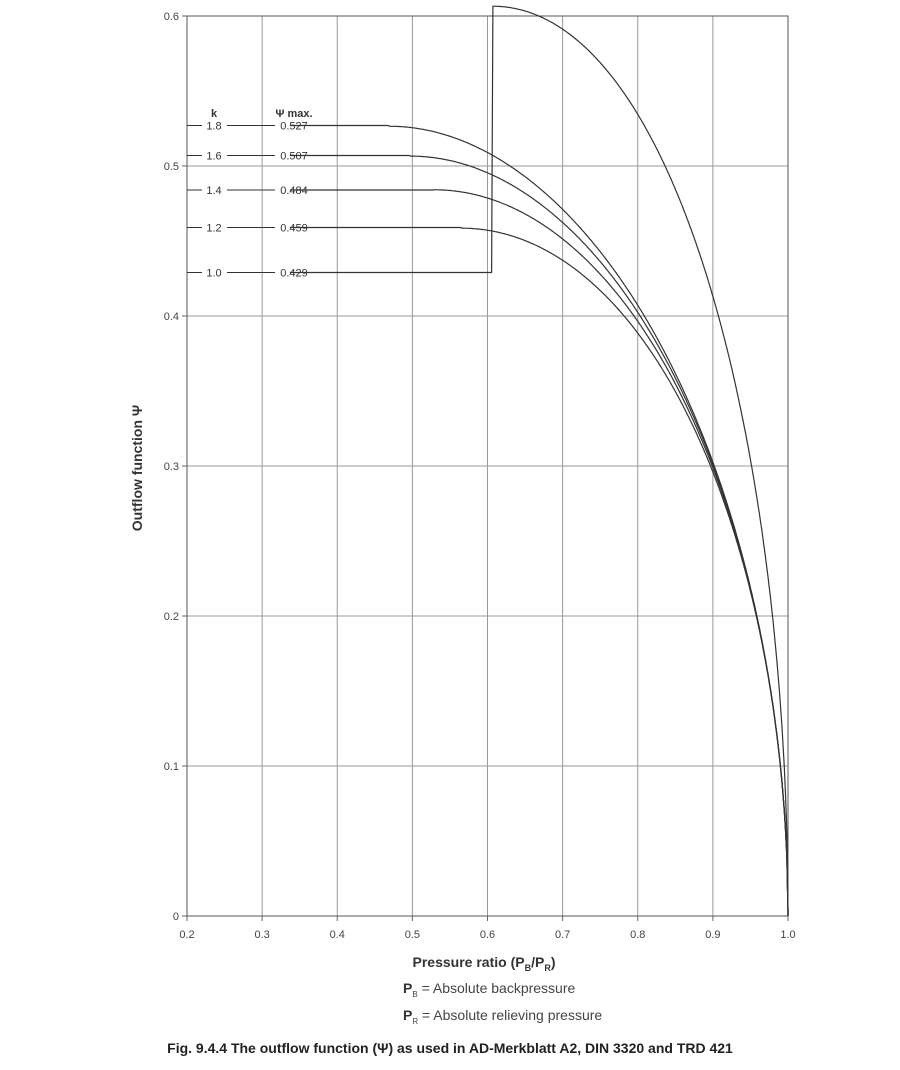 The width and height of the screenshot is (900, 1070). Describe the element at coordinates (412, 935) in the screenshot. I see `x-tick-label: 0.5` at that location.